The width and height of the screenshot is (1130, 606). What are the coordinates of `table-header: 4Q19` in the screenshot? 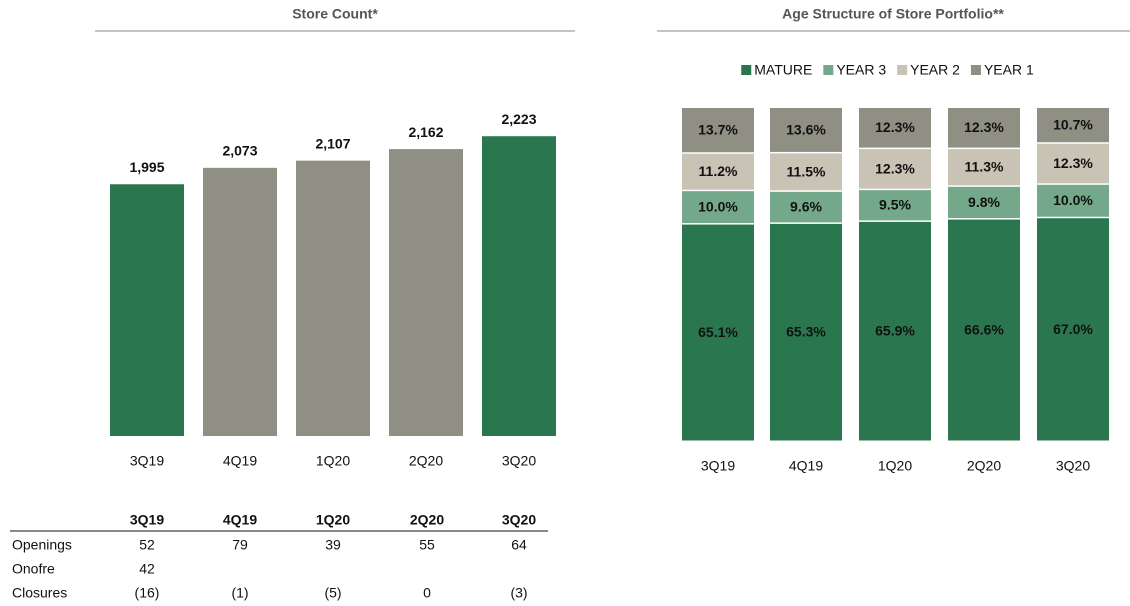 It's located at (240, 520).